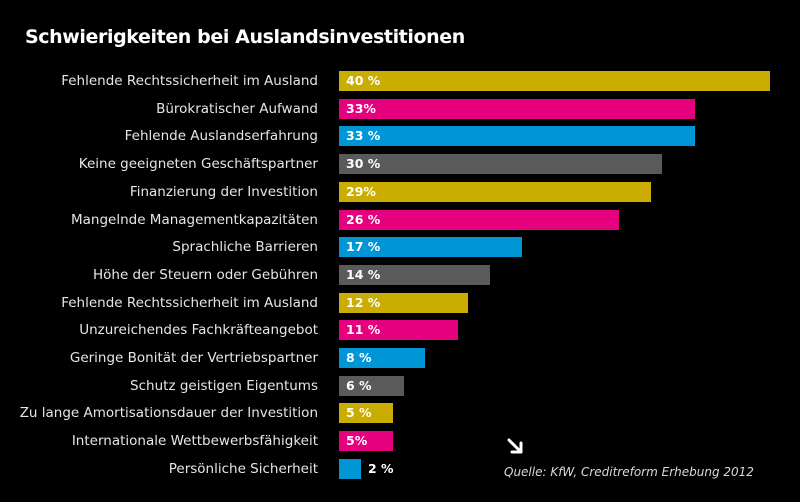 The width and height of the screenshot is (800, 502). What do you see at coordinates (357, 441) in the screenshot?
I see `value-label: 5%` at bounding box center [357, 441].